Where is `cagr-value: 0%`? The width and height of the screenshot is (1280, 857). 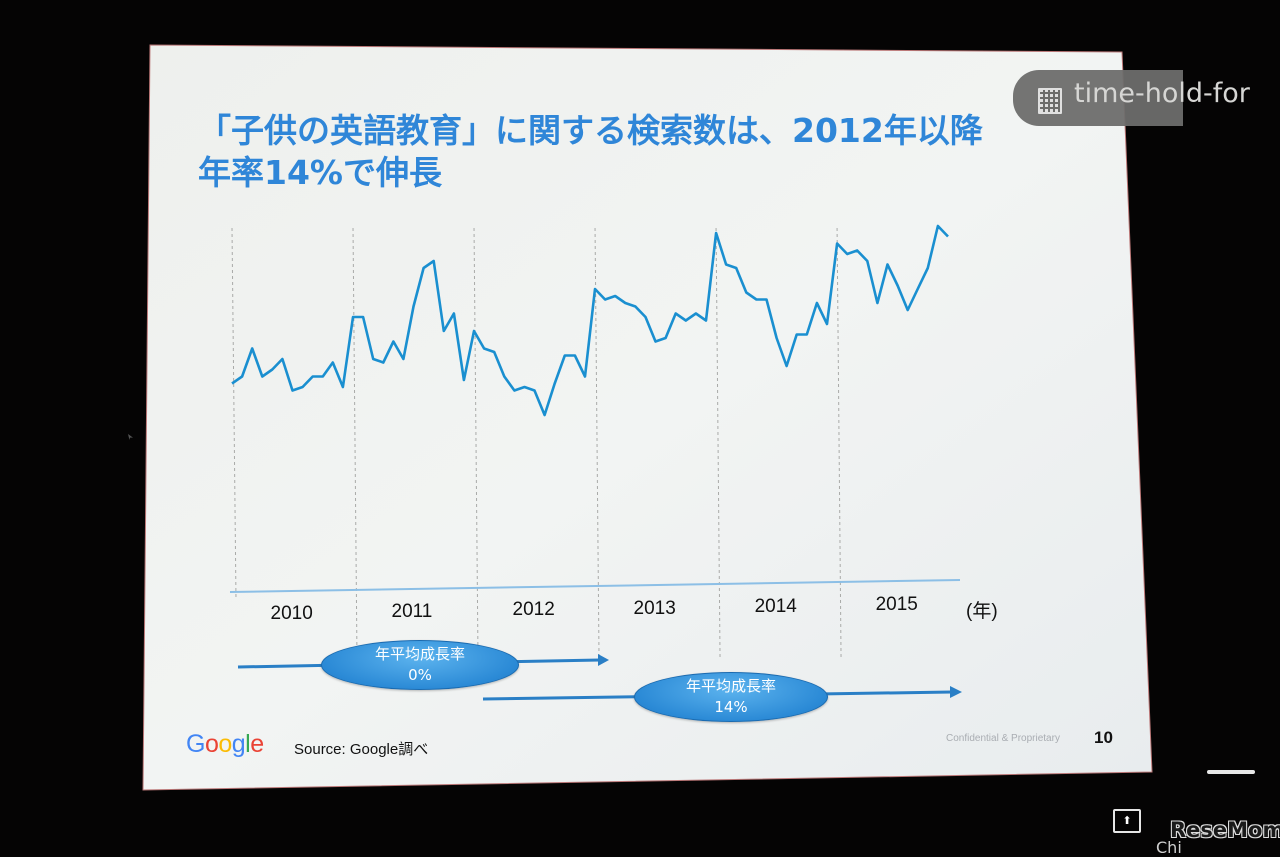 cagr-value: 0% is located at coordinates (420, 675).